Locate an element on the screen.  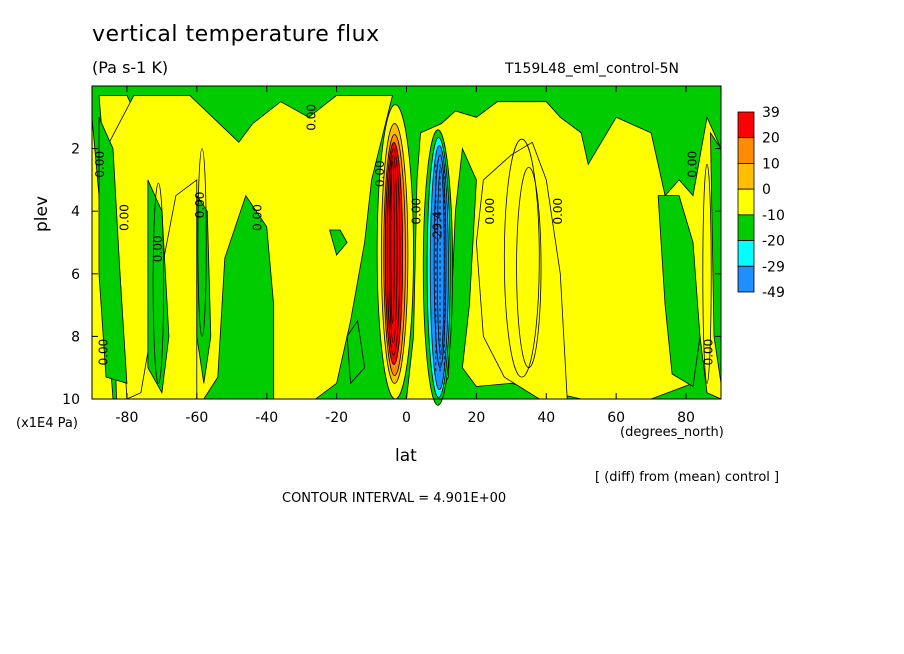
x-tick-label: -60 is located at coordinates (196, 418).